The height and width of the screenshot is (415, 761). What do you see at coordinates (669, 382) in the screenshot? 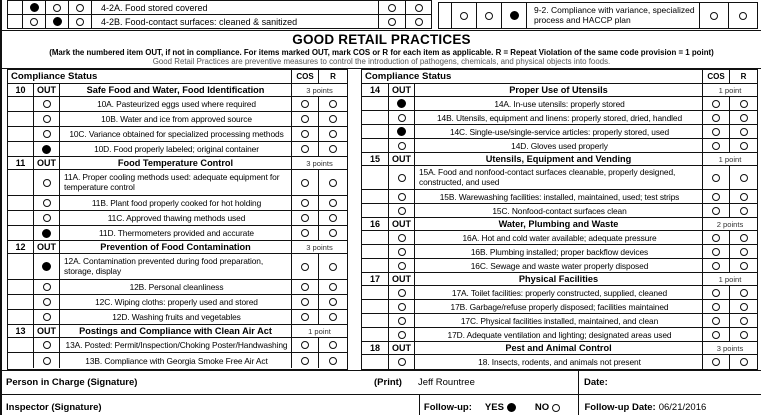
I see `date-field: Date:` at bounding box center [669, 382].